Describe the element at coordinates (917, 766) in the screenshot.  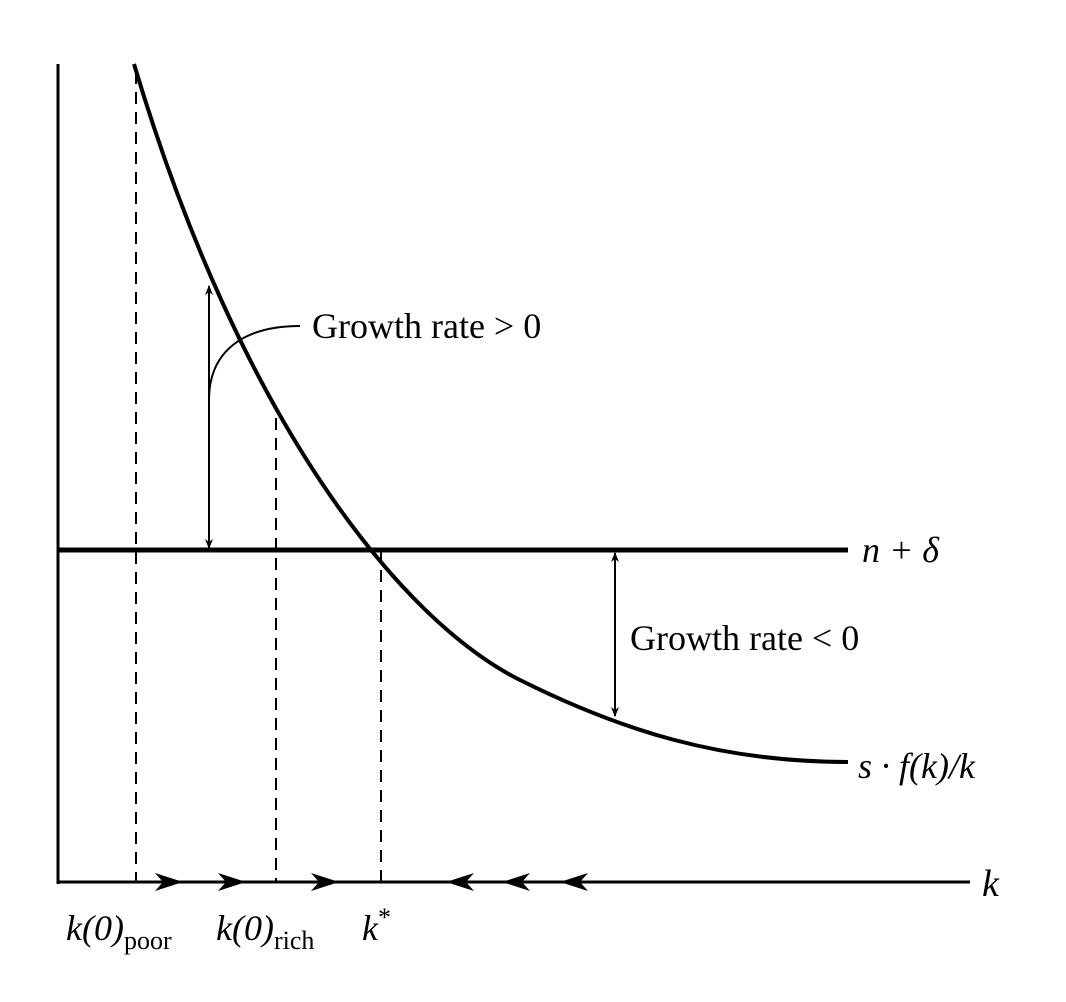
I see `saving-curve-label: s · f(k)/k` at that location.